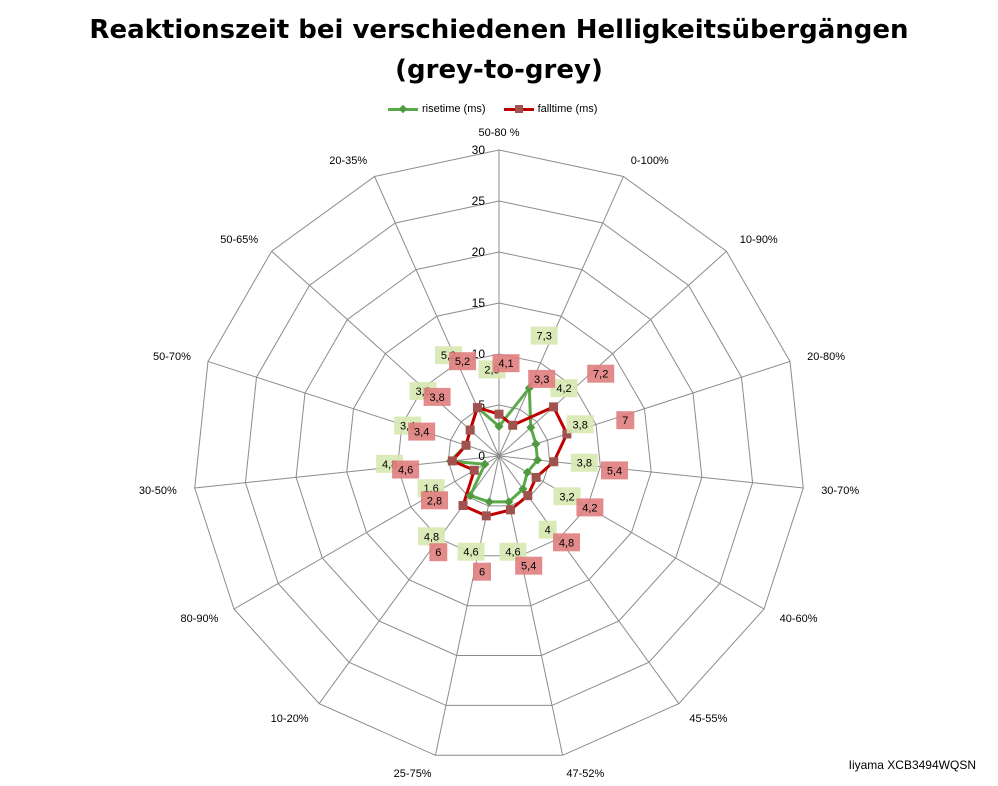 The height and width of the screenshot is (786, 998). I want to click on data-label-fall: 3,3, so click(541, 380).